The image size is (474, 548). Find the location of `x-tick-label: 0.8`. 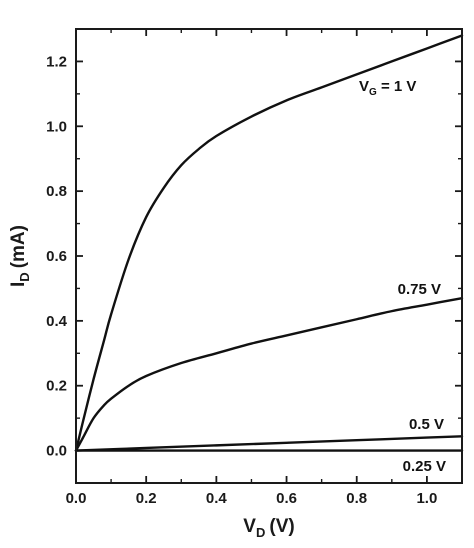

x-tick-label: 0.8 is located at coordinates (356, 498).